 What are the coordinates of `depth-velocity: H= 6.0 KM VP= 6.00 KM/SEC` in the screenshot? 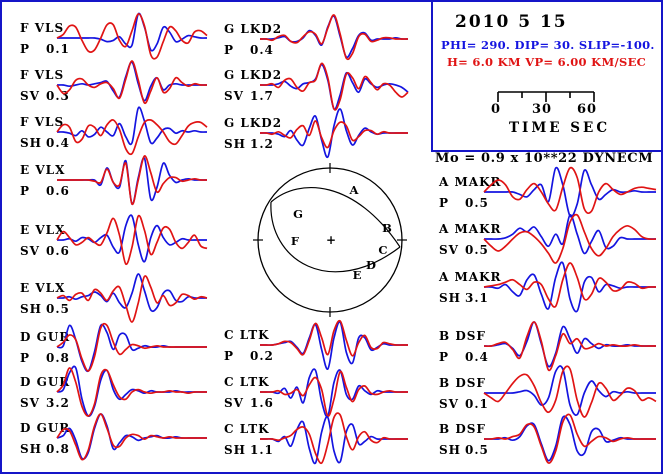 It's located at (547, 62).